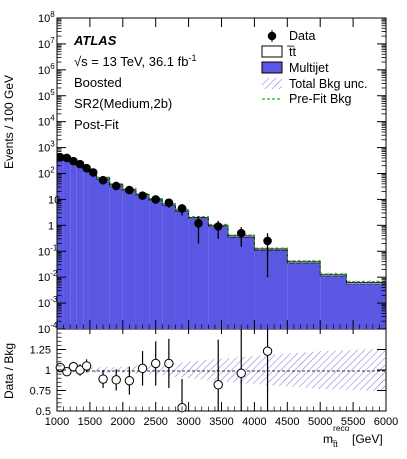 The image size is (407, 459). What do you see at coordinates (52, 40) in the screenshot?
I see `top-ytick-exp-11: 7` at bounding box center [52, 40].